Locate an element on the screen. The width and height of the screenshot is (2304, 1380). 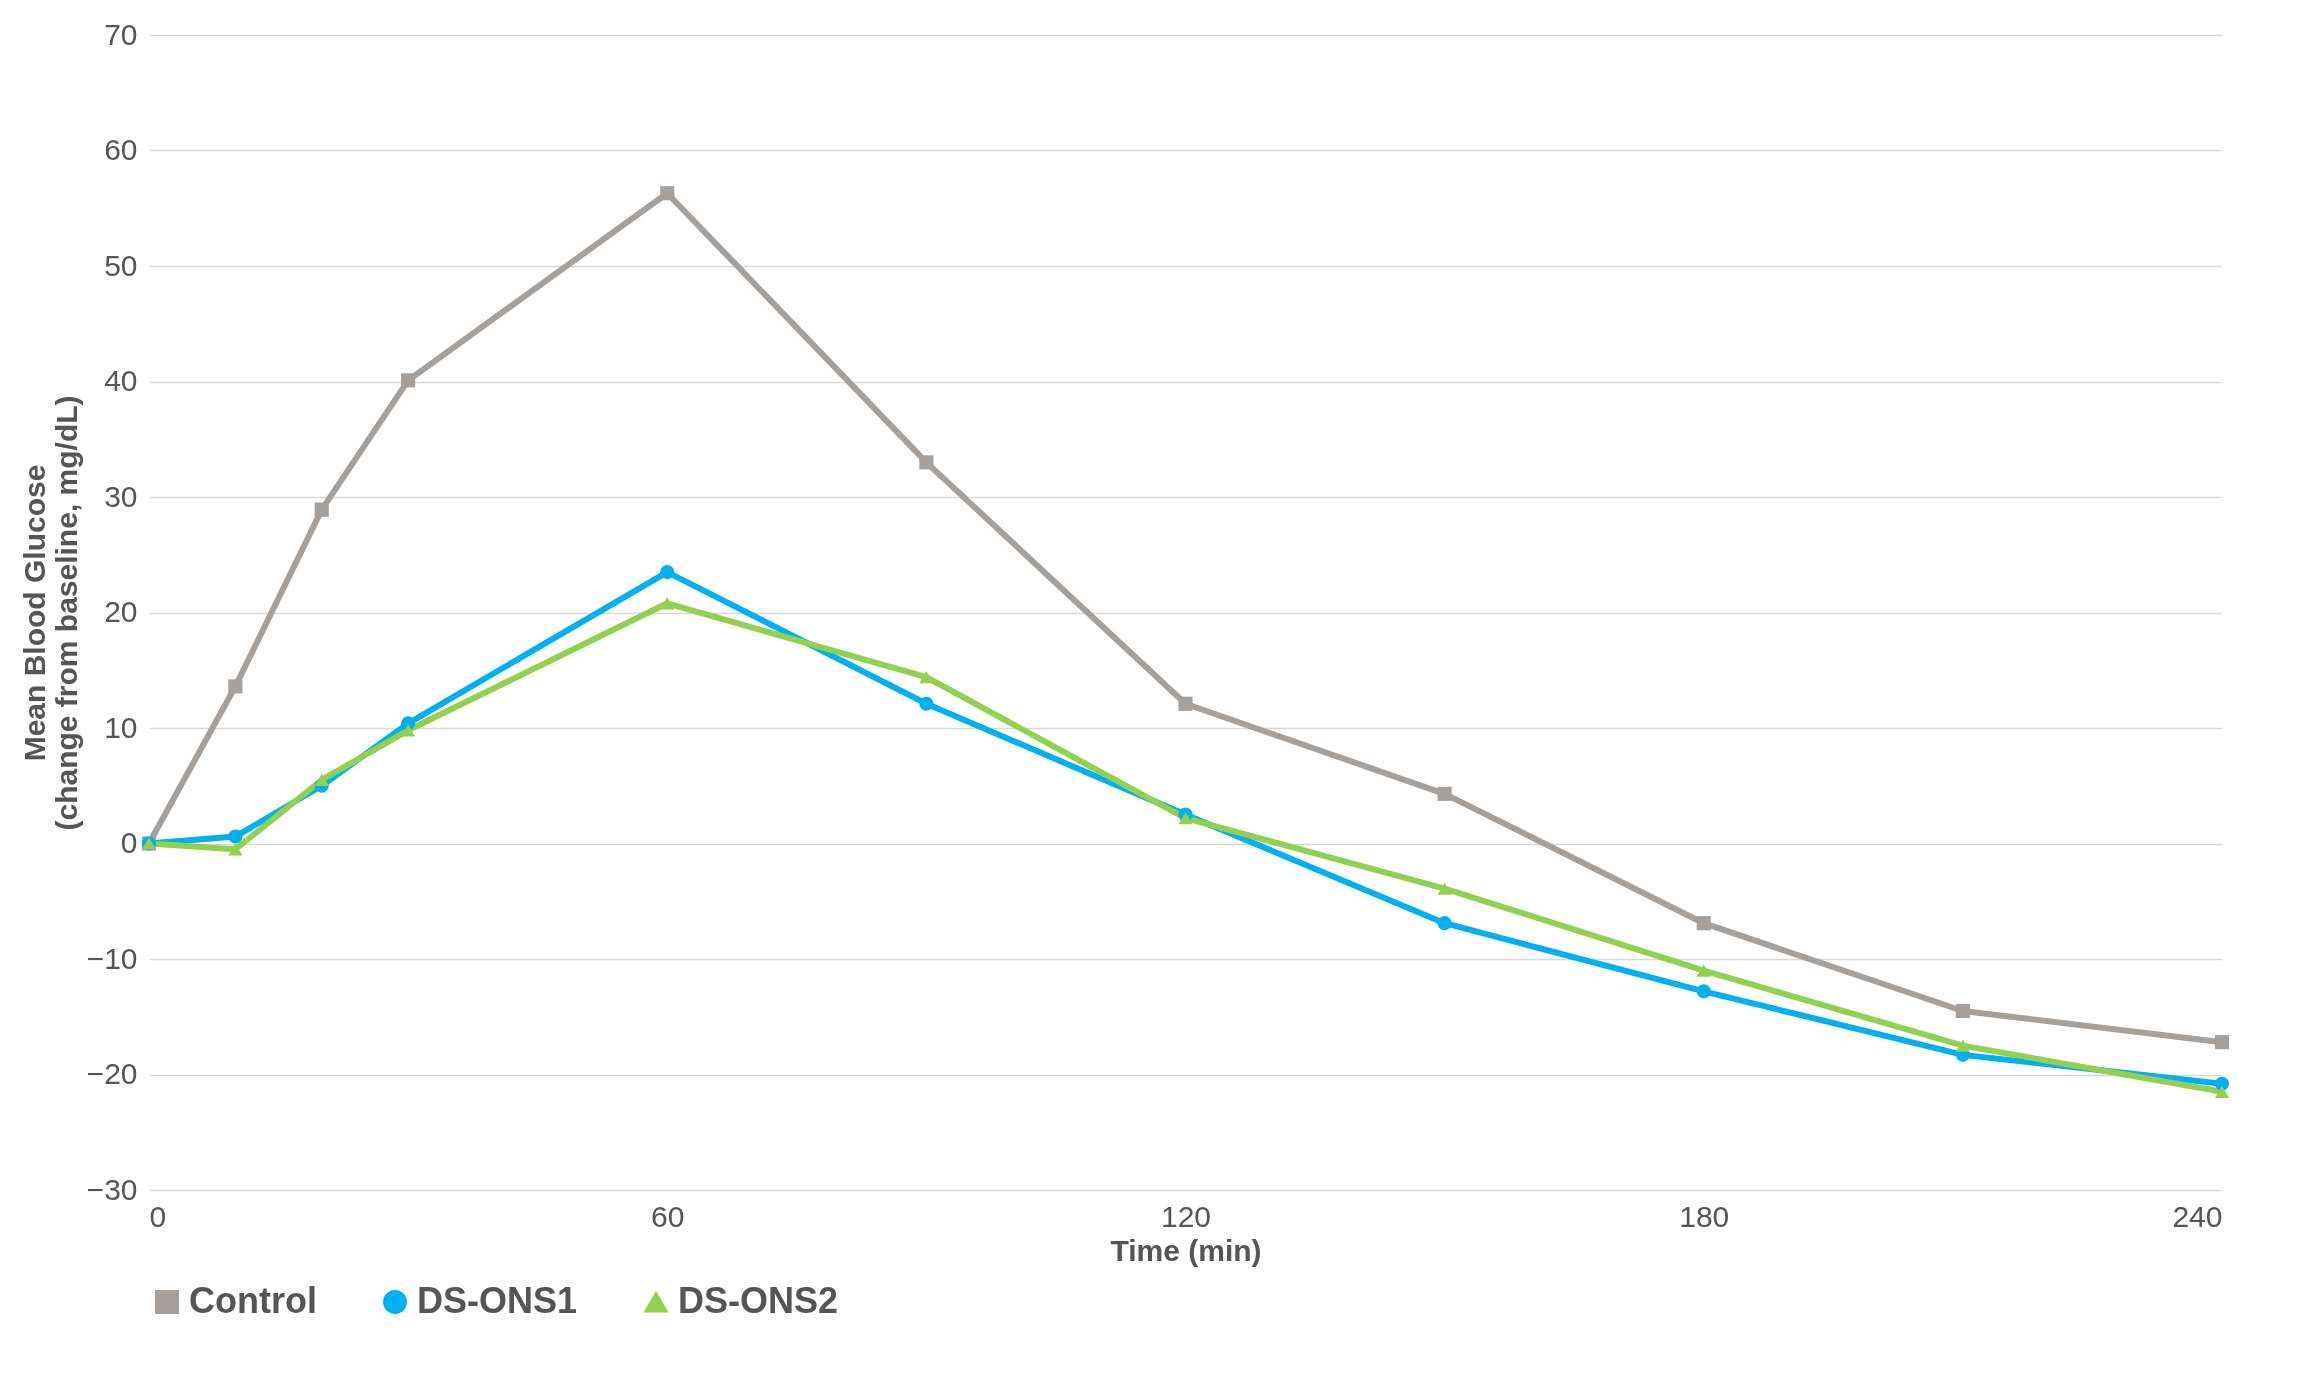
legend-label: DS-ONS2 is located at coordinates (758, 1300).